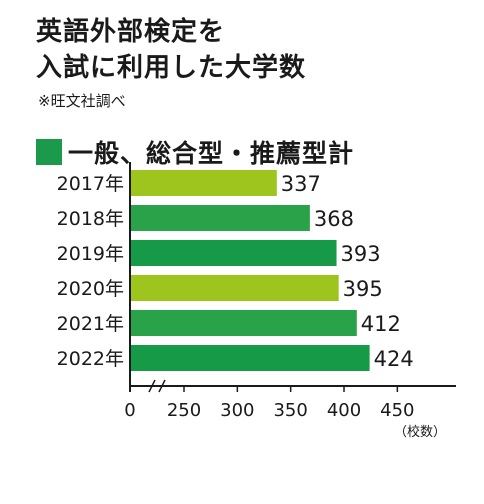  What do you see at coordinates (90, 359) in the screenshot?
I see `year-label: 2022年` at bounding box center [90, 359].